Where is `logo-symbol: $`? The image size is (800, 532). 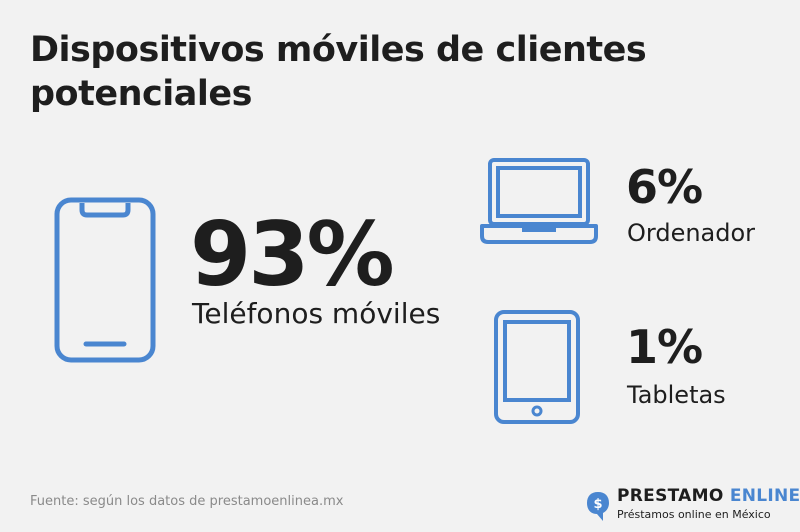
logo-symbol: $ is located at coordinates (597, 504).